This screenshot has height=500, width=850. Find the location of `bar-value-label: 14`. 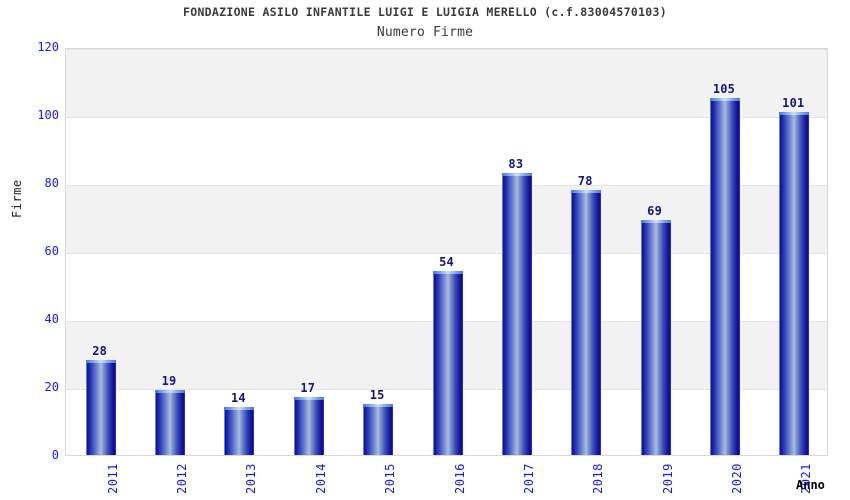

bar-value-label: 14 is located at coordinates (238, 398).